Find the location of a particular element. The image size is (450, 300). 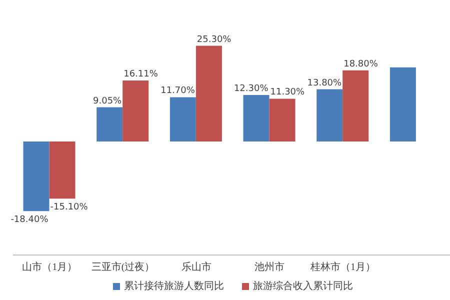

x-tick-label: 山市（1月） is located at coordinates (50, 267).